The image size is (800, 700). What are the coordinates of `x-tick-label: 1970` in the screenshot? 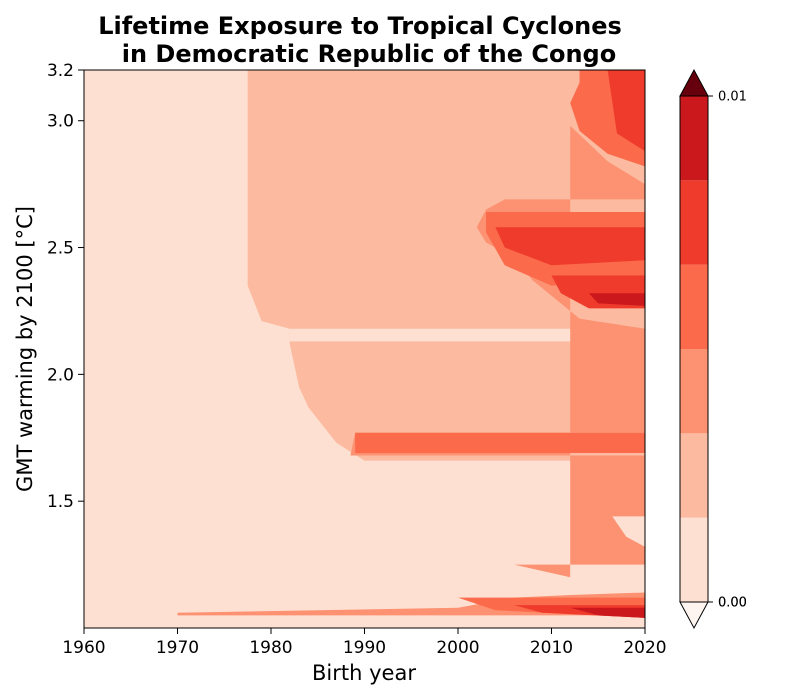 It's located at (177, 648).